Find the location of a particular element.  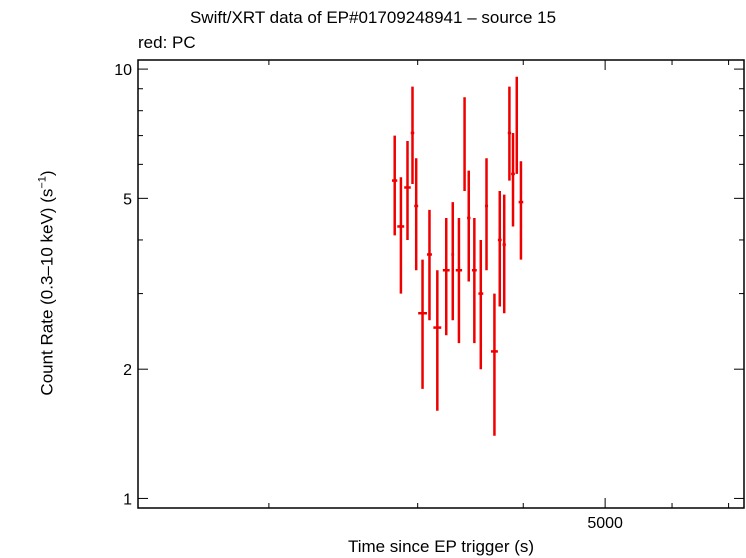

y-axis-label-sup: −1 is located at coordinates (42, 182).